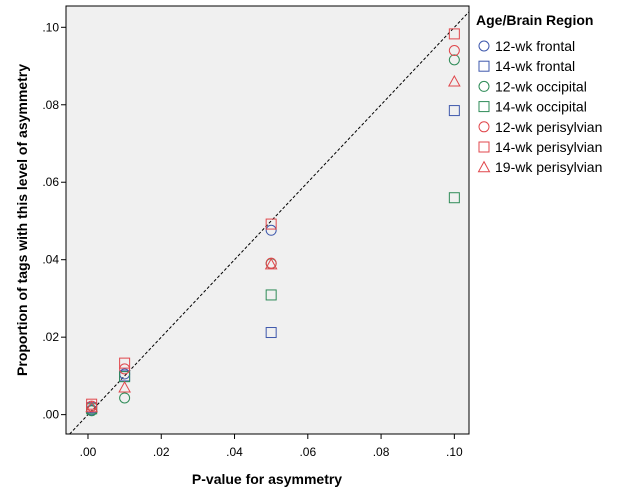 This screenshot has width=625, height=500. I want to click on x-tick-label: .10, so click(454, 452).